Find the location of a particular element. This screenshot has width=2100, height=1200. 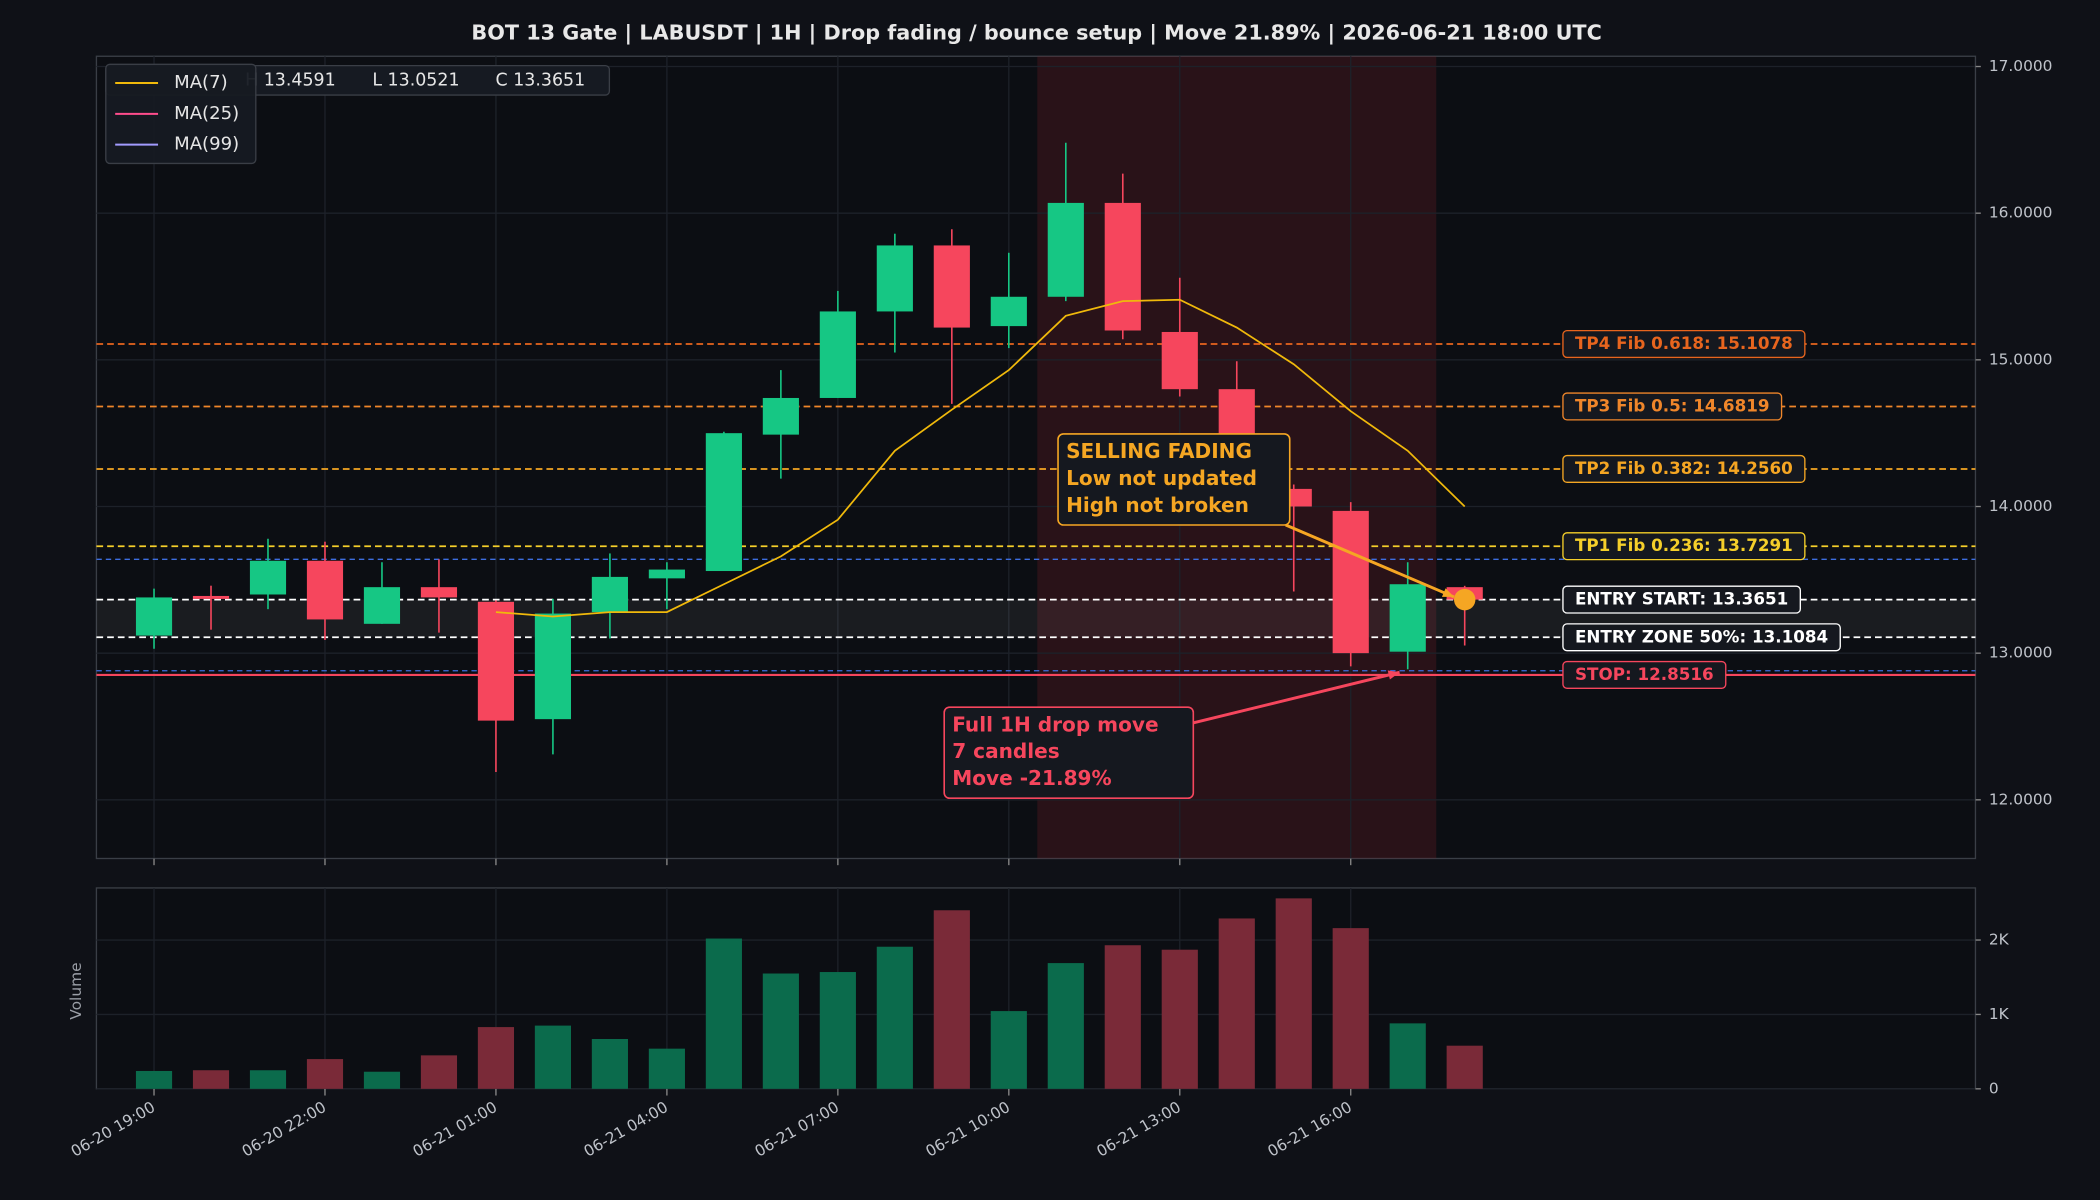

annotation-text: SELLING FADING is located at coordinates (1159, 451).